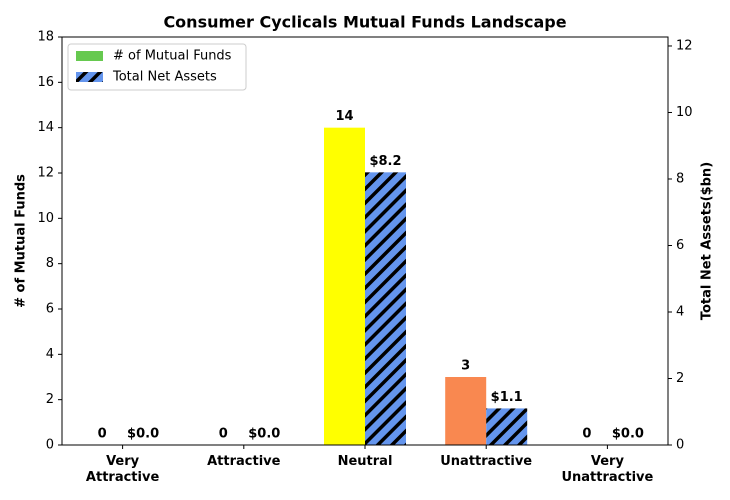 The height and width of the screenshot is (500, 730). I want to click on y-tick-label: 4, so click(50, 354).